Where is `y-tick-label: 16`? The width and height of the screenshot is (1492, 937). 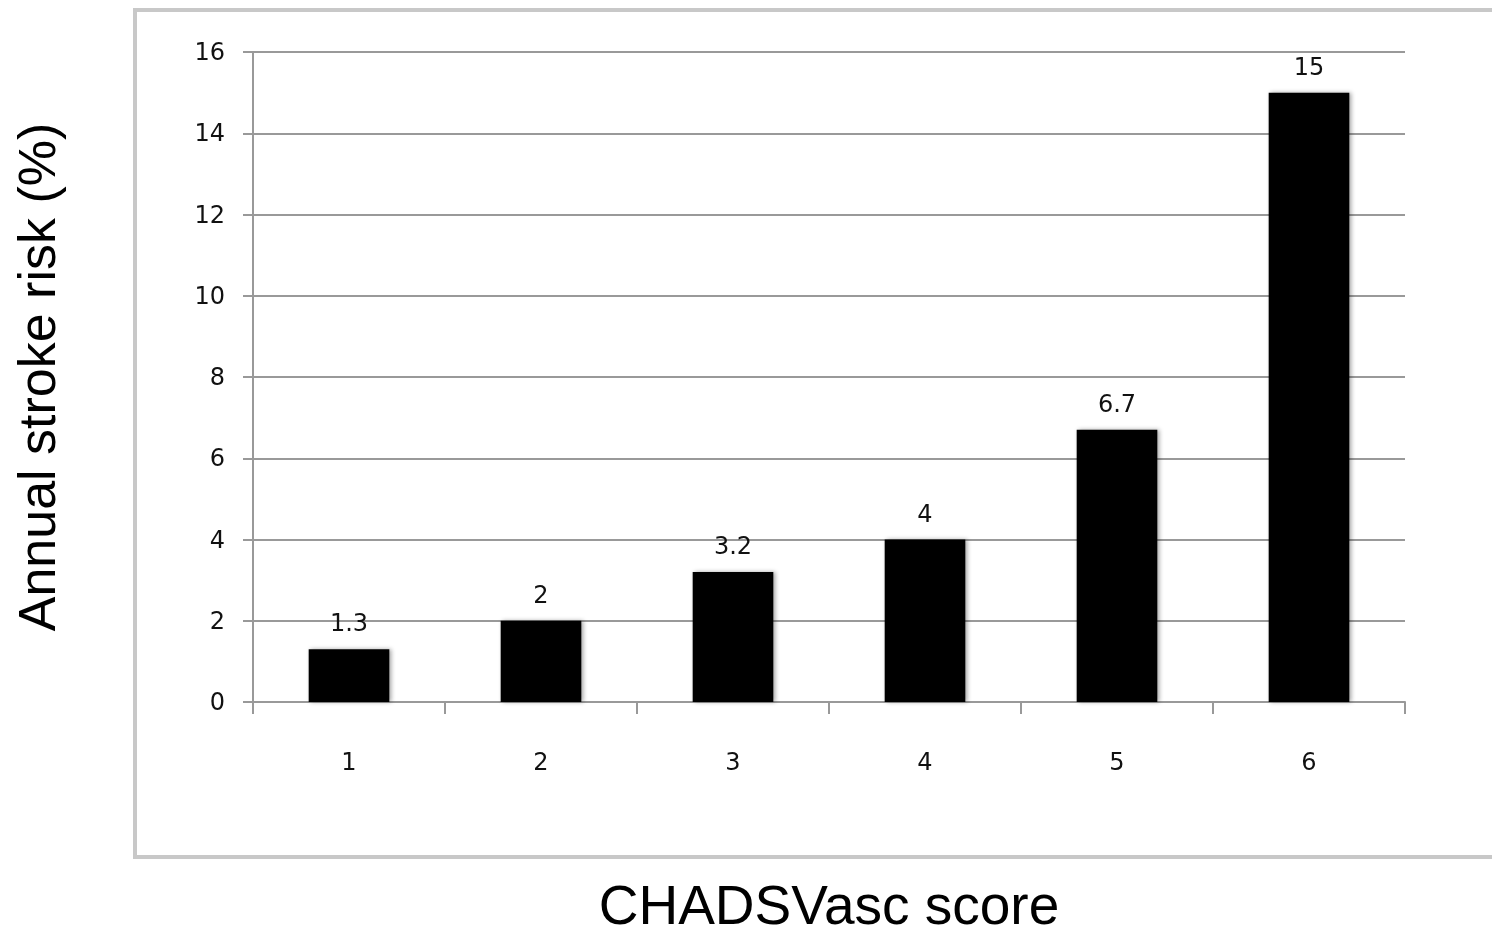 y-tick-label: 16 is located at coordinates (209, 52).